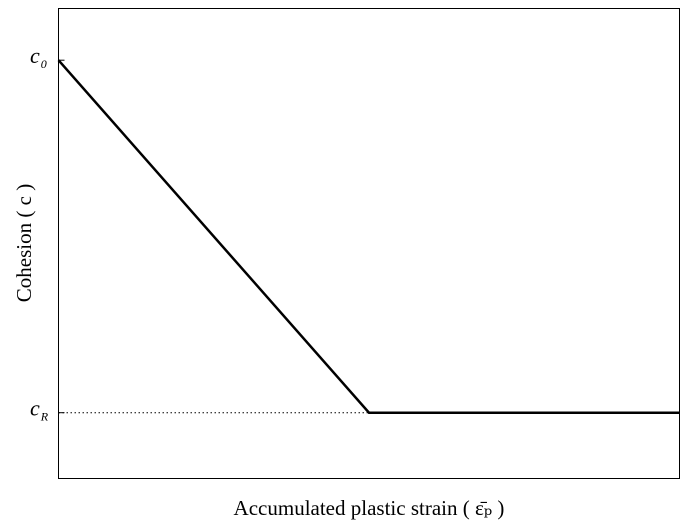 The width and height of the screenshot is (680, 532). I want to click on x-axis-label: Accumulated plastic strain ( ε̄ₚ ), so click(369, 508).